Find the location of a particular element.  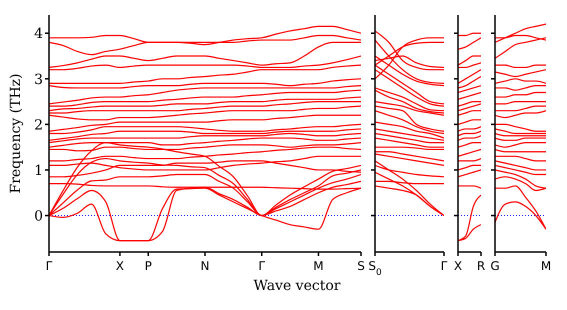

y-tick-label: 1 is located at coordinates (38, 170).